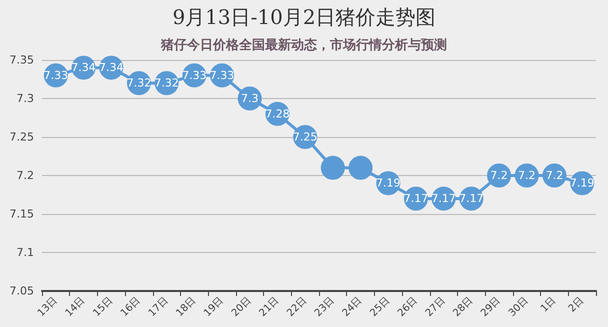 This screenshot has width=608, height=327. I want to click on x-tick-label: 18日, so click(186, 307).